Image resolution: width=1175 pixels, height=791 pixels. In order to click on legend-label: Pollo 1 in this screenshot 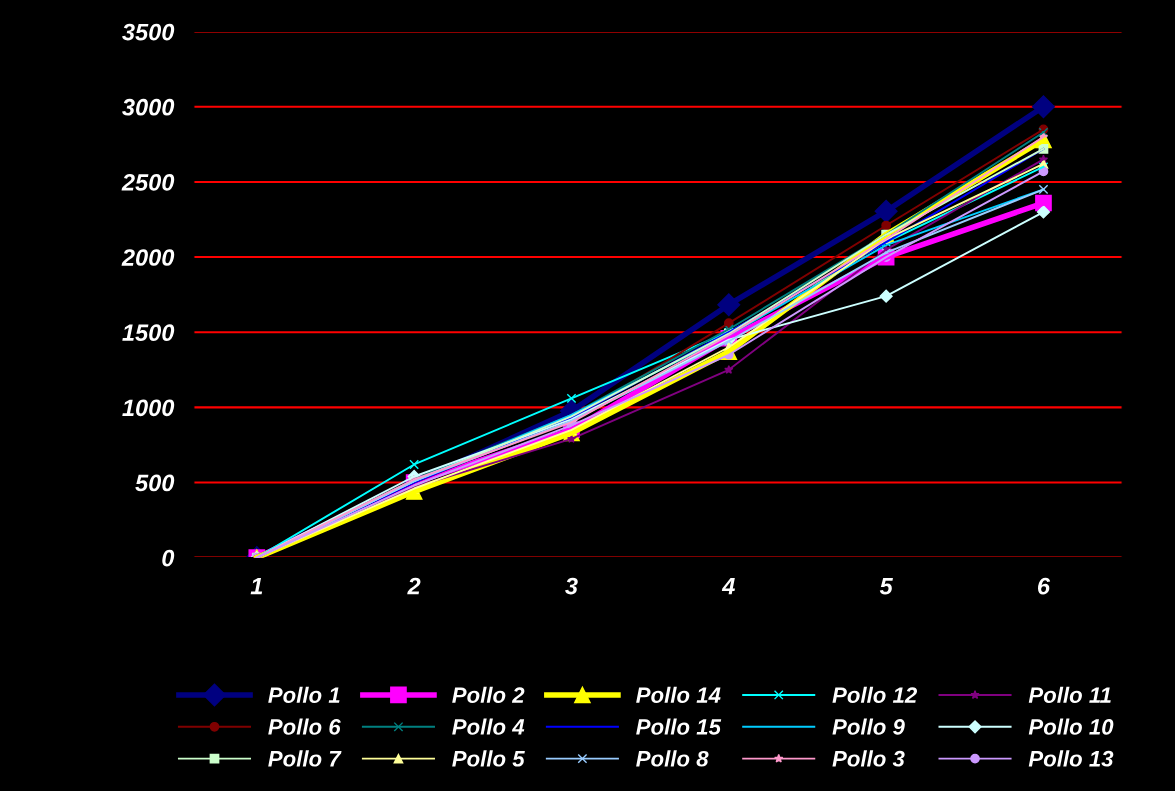, I will do `click(304, 694)`.